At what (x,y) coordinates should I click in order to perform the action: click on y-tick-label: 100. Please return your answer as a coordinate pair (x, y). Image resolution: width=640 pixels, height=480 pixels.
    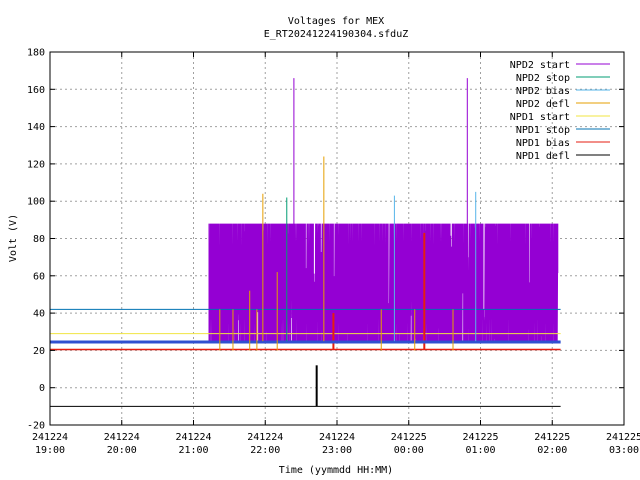
    Looking at the image, I should click on (36, 202).